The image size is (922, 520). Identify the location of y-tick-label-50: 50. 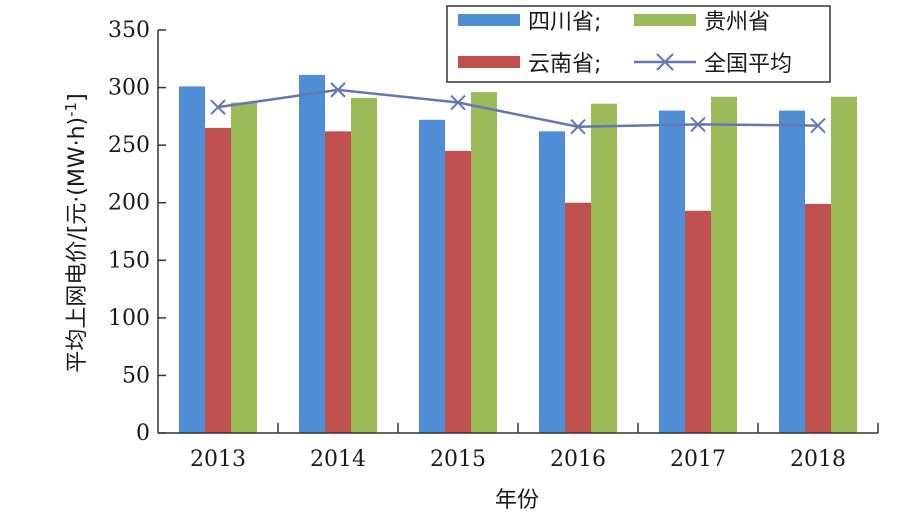
(136, 375).